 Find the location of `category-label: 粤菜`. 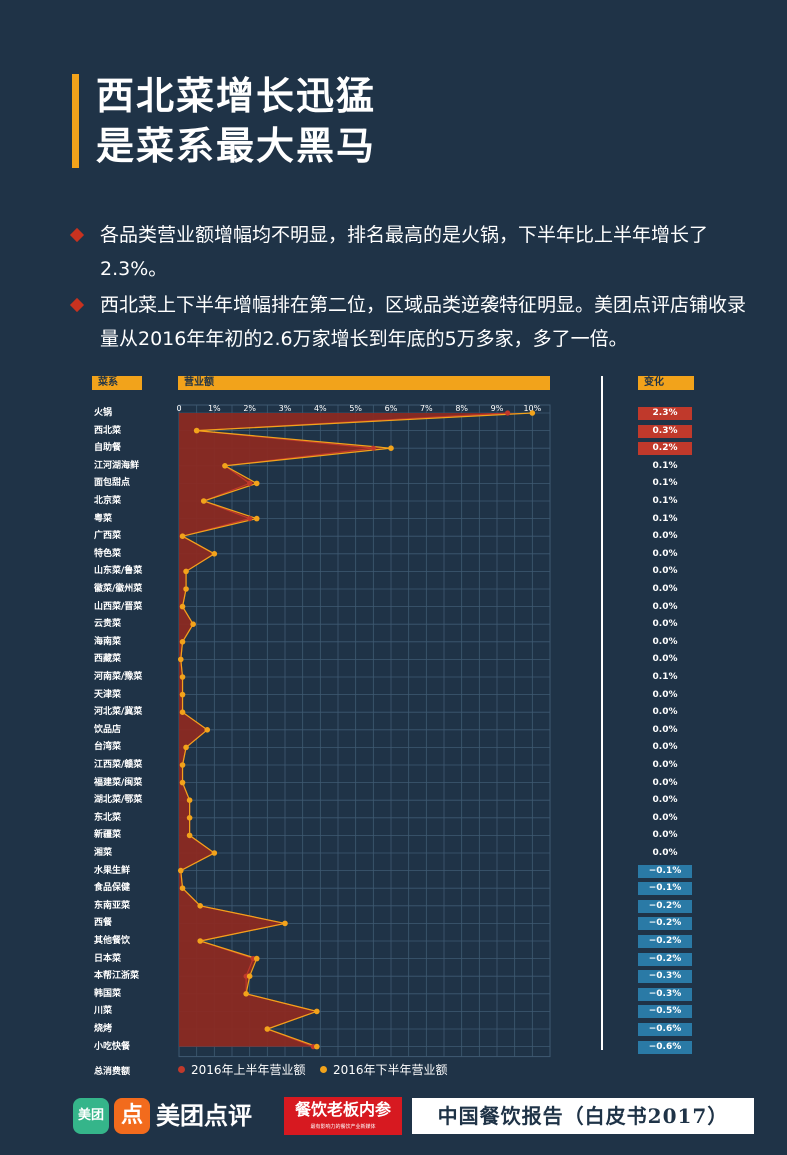

category-label: 粤菜 is located at coordinates (103, 518).